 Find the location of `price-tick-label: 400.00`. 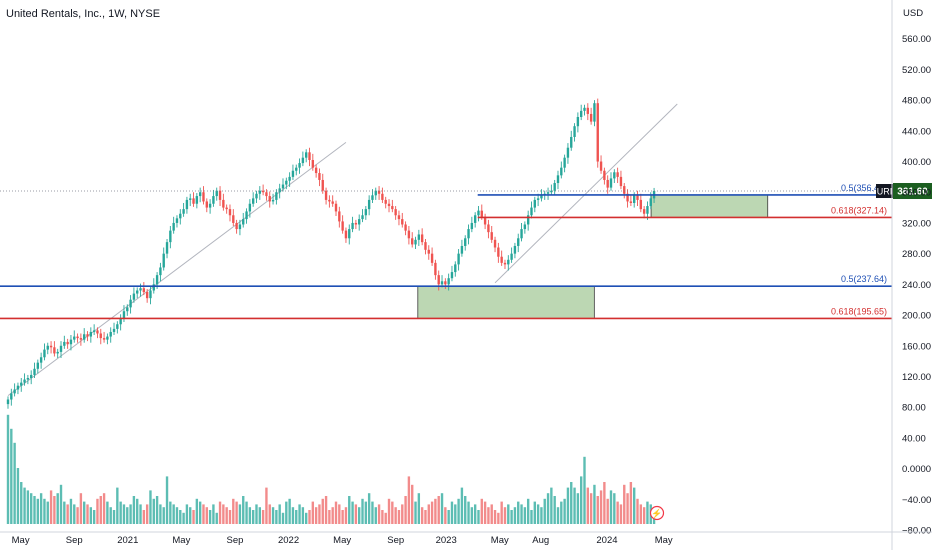

price-tick-label: 400.00 is located at coordinates (916, 162).